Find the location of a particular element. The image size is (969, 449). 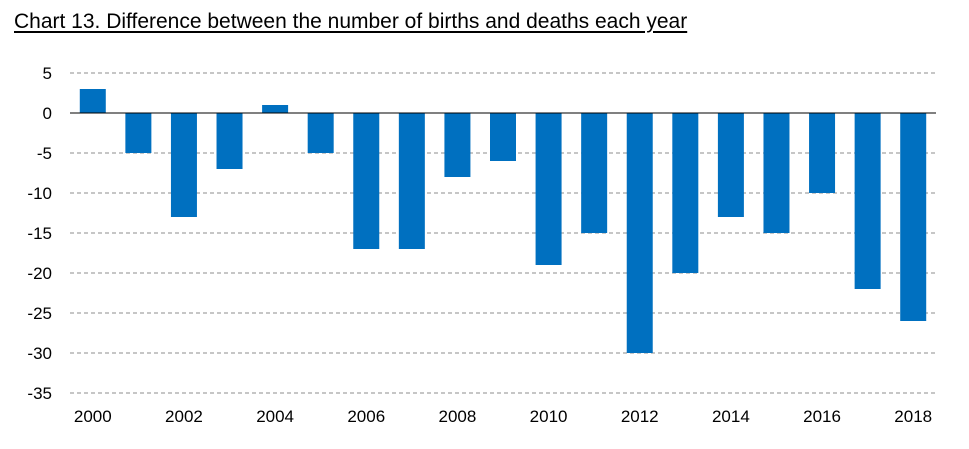

x-axis-tick-labels: 2000 2002 2004 2006 2008 2010 2012 2014 2016 2018 is located at coordinates (503, 416).